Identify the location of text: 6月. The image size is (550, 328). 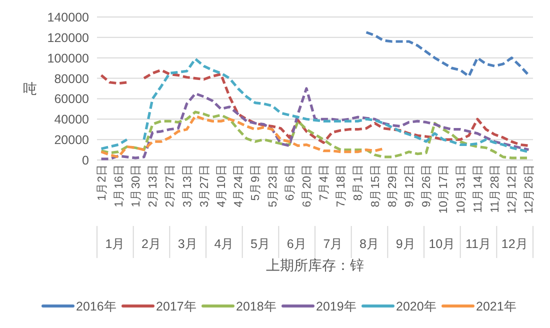
(296, 244).